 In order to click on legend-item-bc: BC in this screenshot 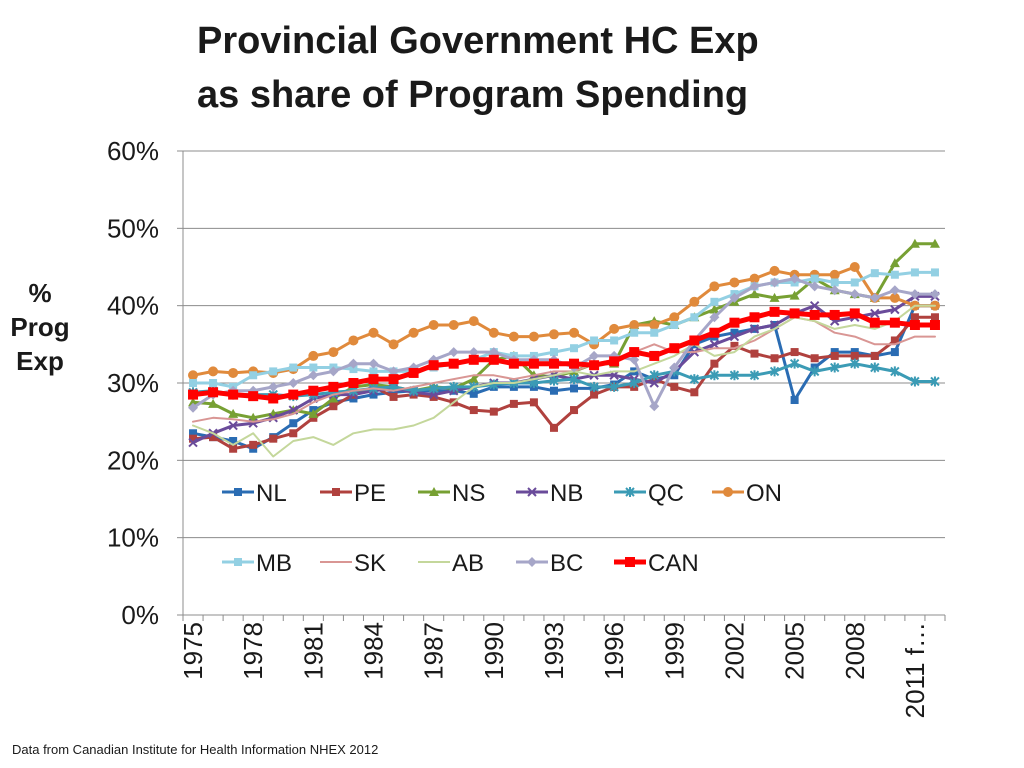, I will do `click(549, 563)`.